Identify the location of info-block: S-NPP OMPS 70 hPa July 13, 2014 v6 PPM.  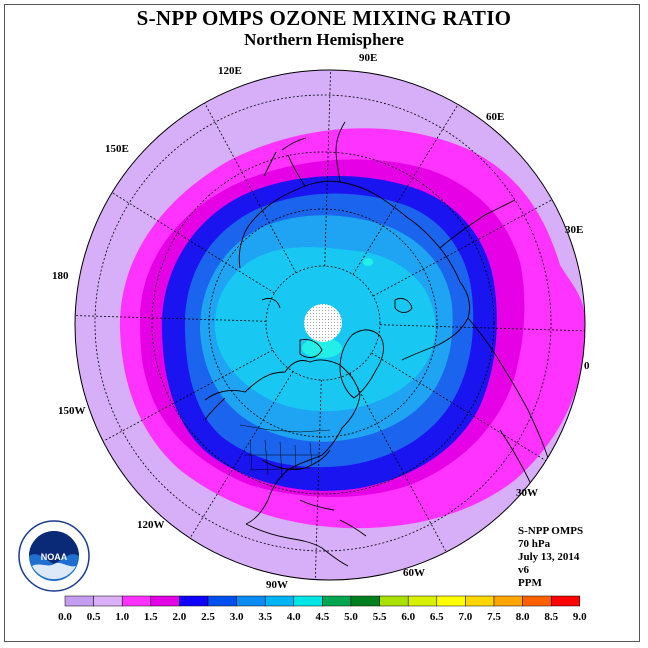
(550, 557).